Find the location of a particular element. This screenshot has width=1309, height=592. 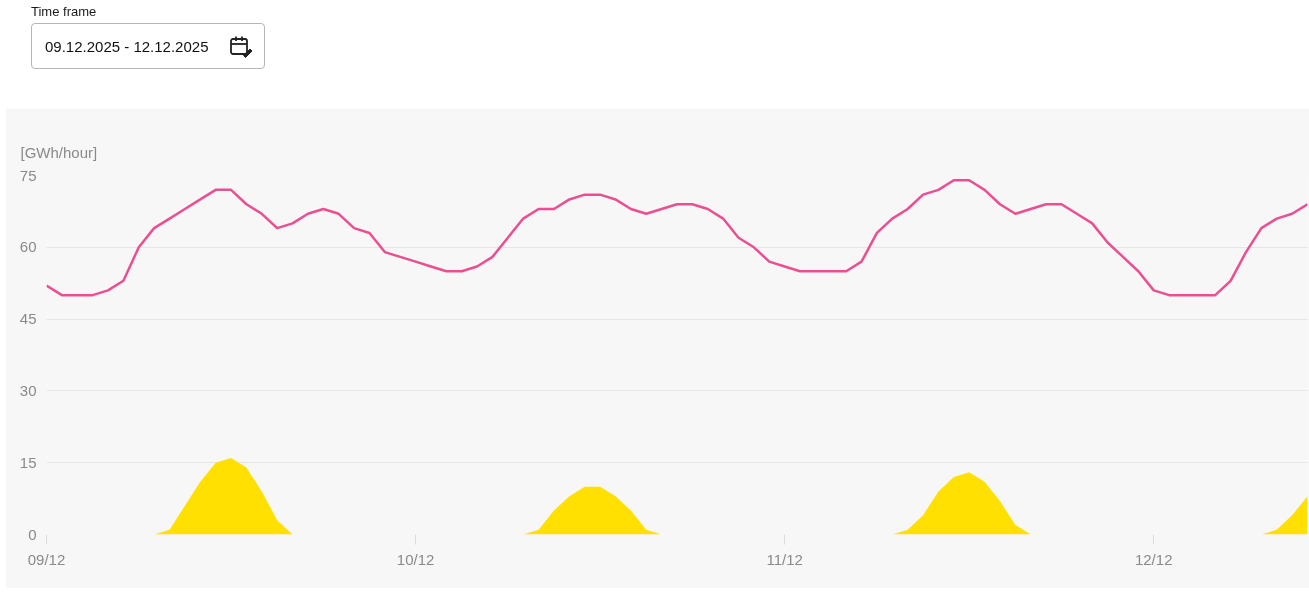

y-tick-label: 0 is located at coordinates (32, 534).